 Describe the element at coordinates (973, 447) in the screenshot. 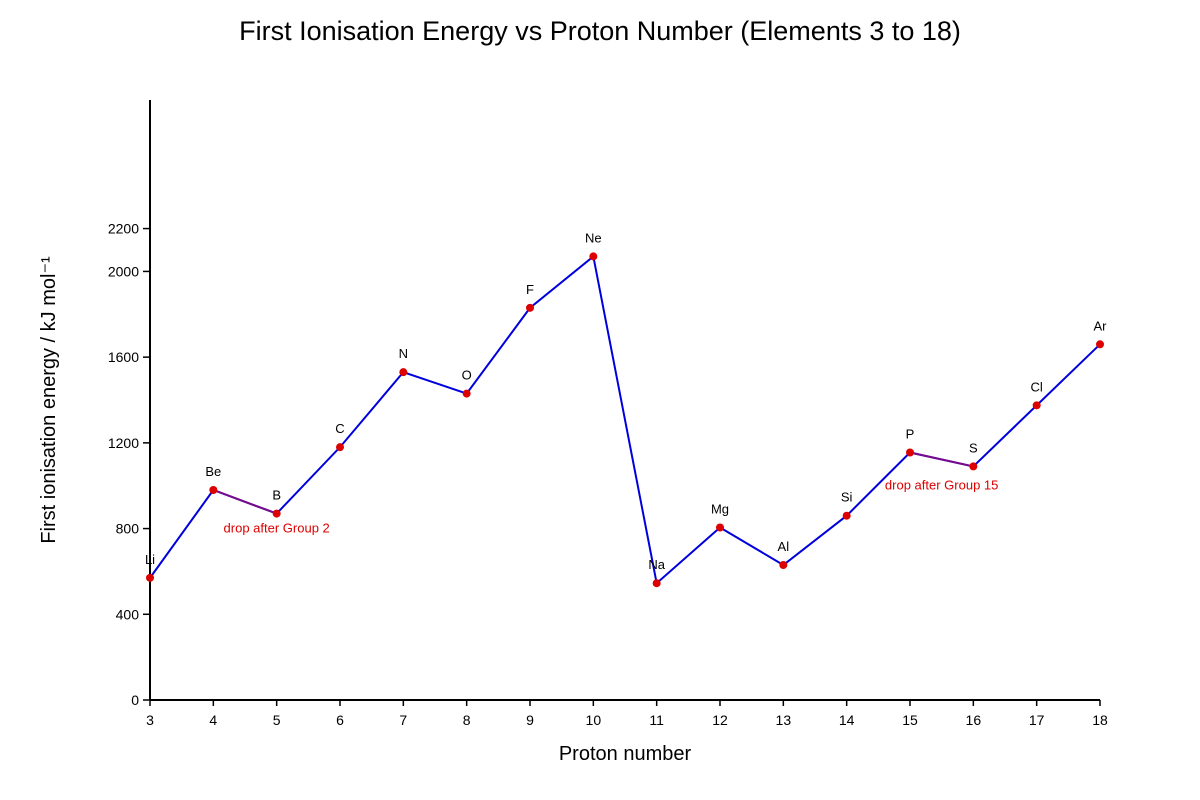

I see `point-label: S` at that location.